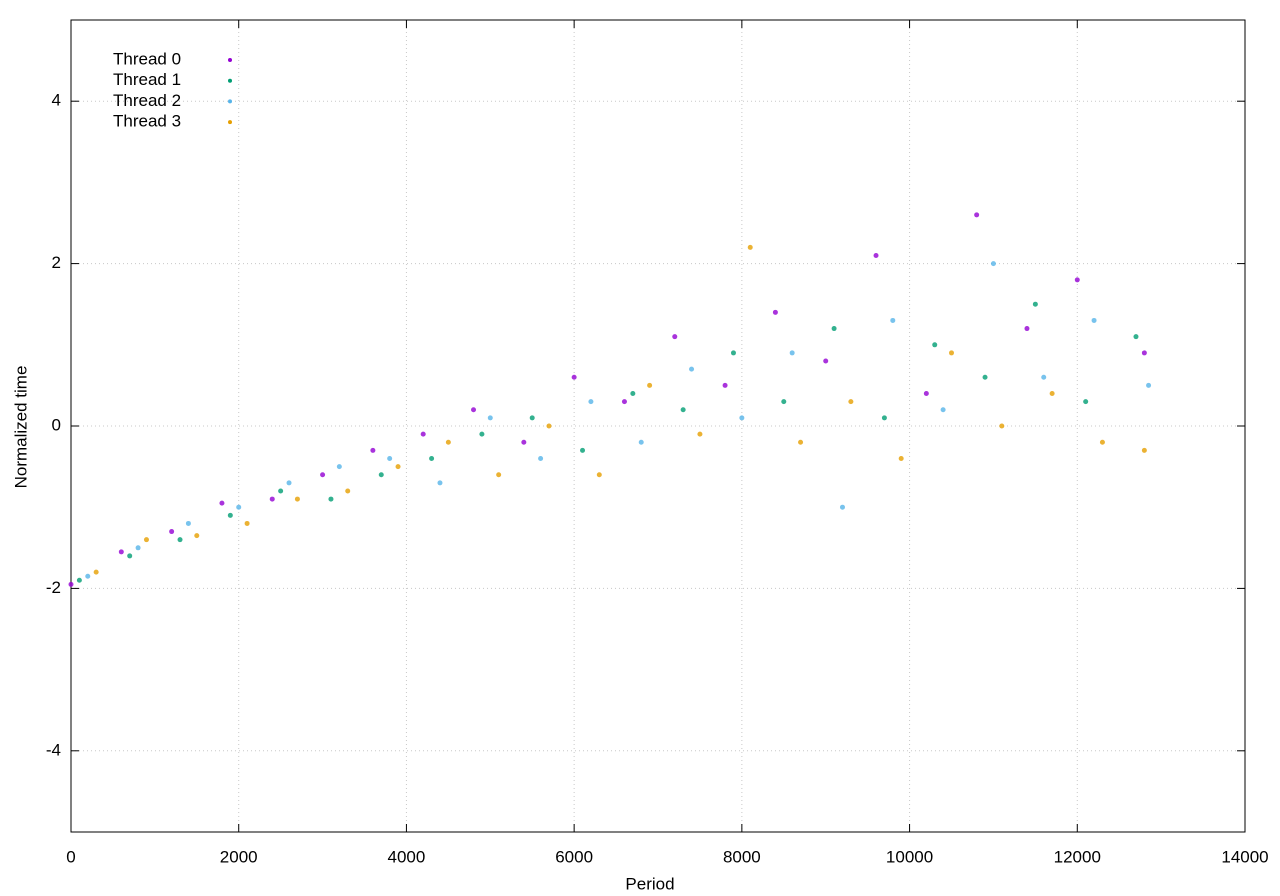 This screenshot has width=1280, height=896. Describe the element at coordinates (53, 587) in the screenshot. I see `y-tick-label: -2` at that location.